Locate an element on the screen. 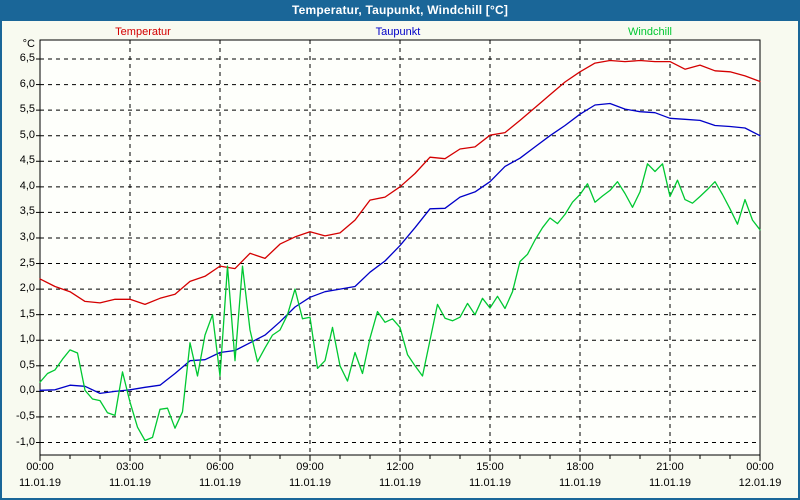 Image resolution: width=800 pixels, height=500 pixels. y-axis-tick-label: 5,0 is located at coordinates (27, 134).